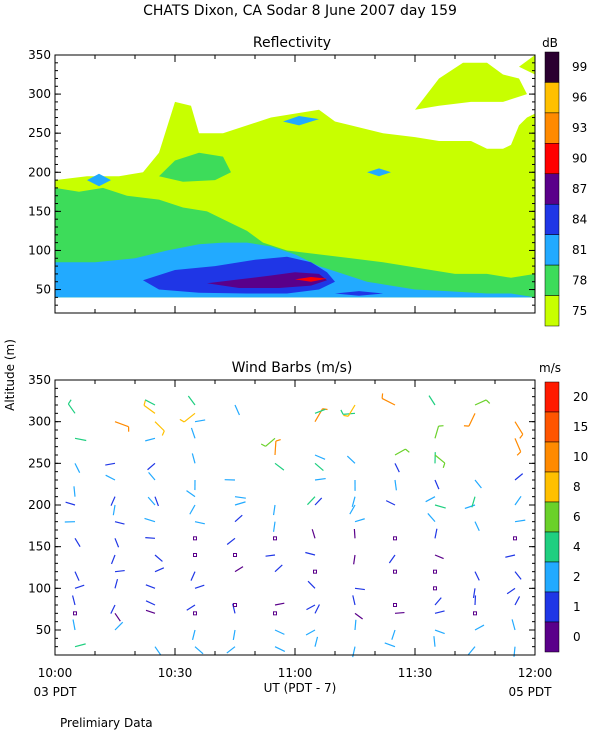  What do you see at coordinates (550, 368) in the screenshot?
I see `windbarbs-colorbar-unit: m/s` at bounding box center [550, 368].